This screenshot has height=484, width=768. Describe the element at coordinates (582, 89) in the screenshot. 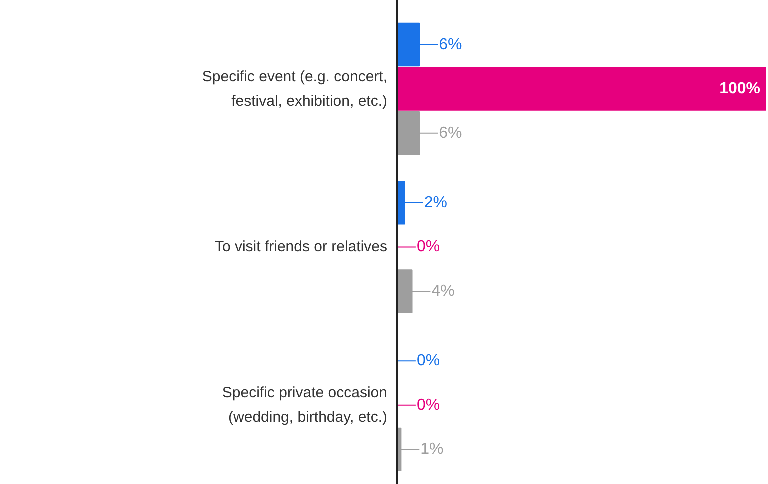

I see `bar` at that location.